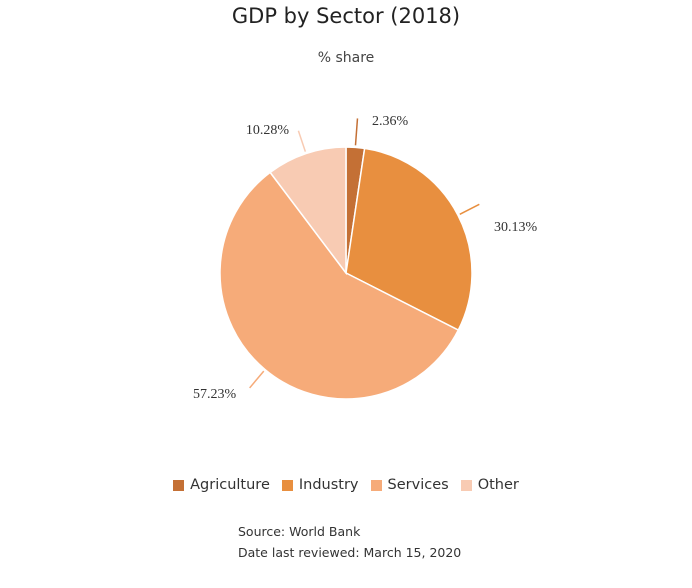 Image resolution: width=692 pixels, height=588 pixels. I want to click on legend-item-industry: Industry, so click(320, 485).